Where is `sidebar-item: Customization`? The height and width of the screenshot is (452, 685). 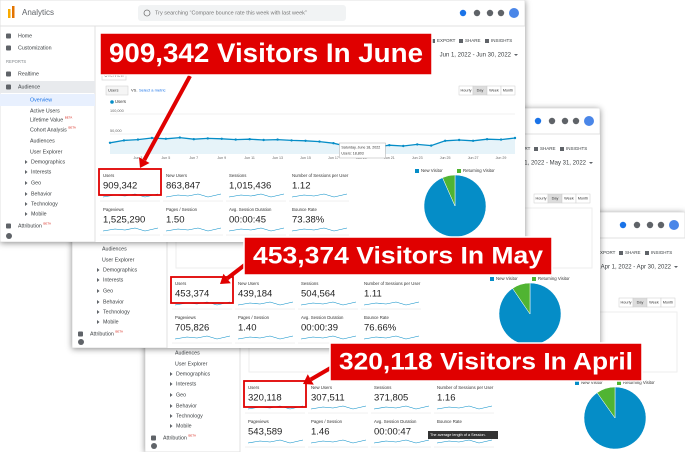 sidebar-item: Customization is located at coordinates (35, 48).